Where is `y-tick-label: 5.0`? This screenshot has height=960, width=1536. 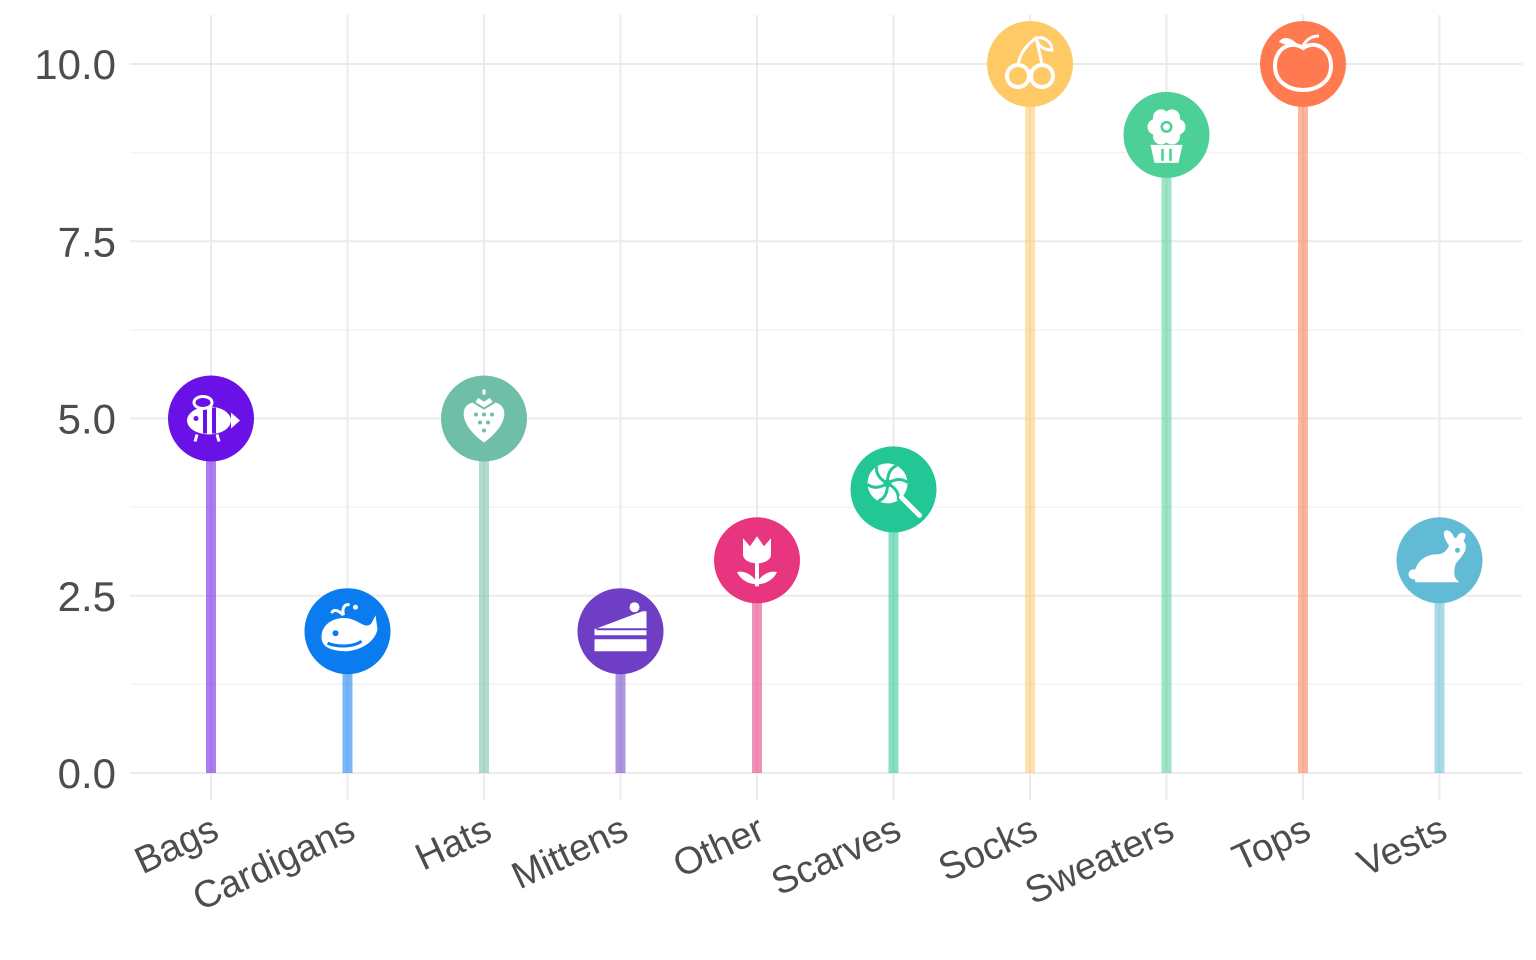
y-tick-label: 5.0 is located at coordinates (87, 419).